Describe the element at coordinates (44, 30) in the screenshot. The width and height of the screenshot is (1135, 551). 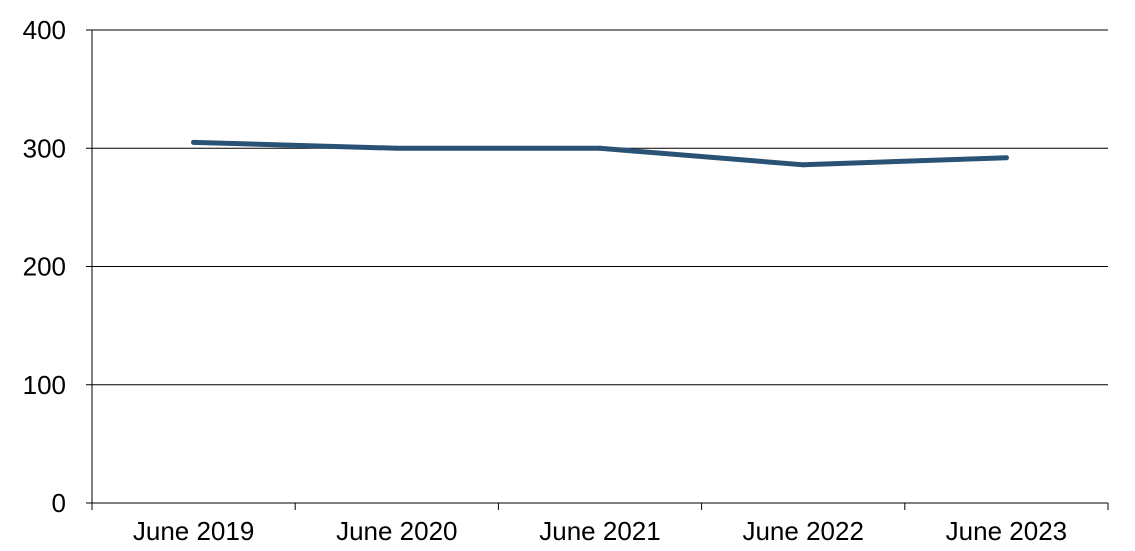
I see `y-tick-label: 400` at that location.